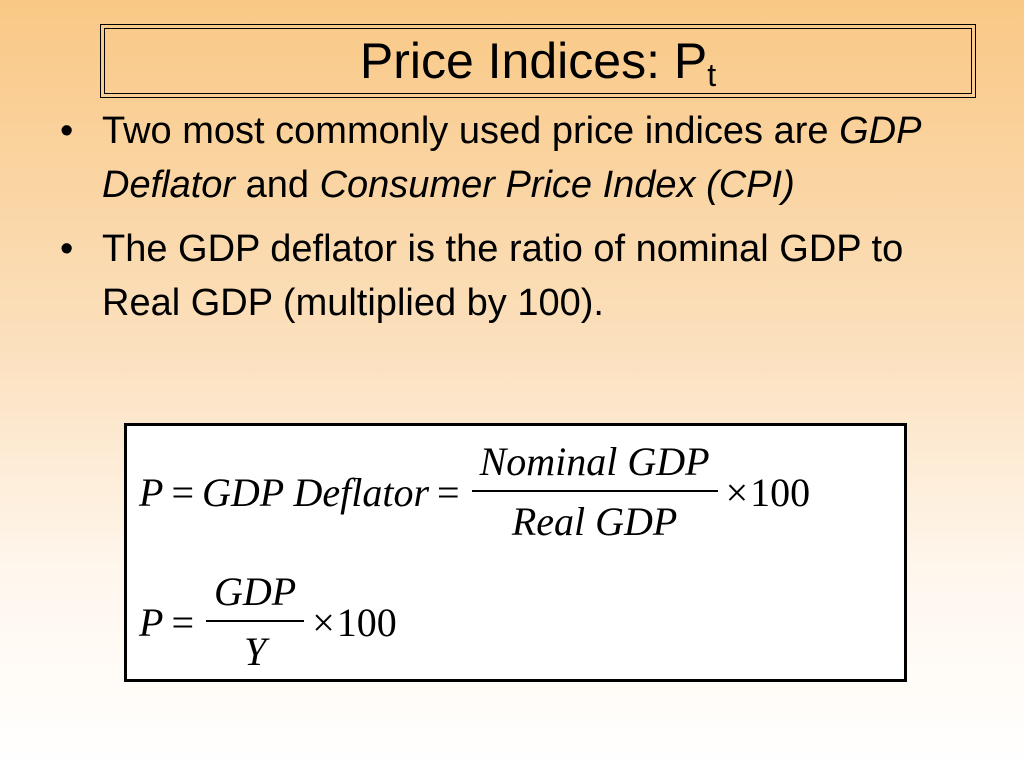  I want to click on formula-gdp-over-y: P = GDP Y × 100, so click(268, 622).